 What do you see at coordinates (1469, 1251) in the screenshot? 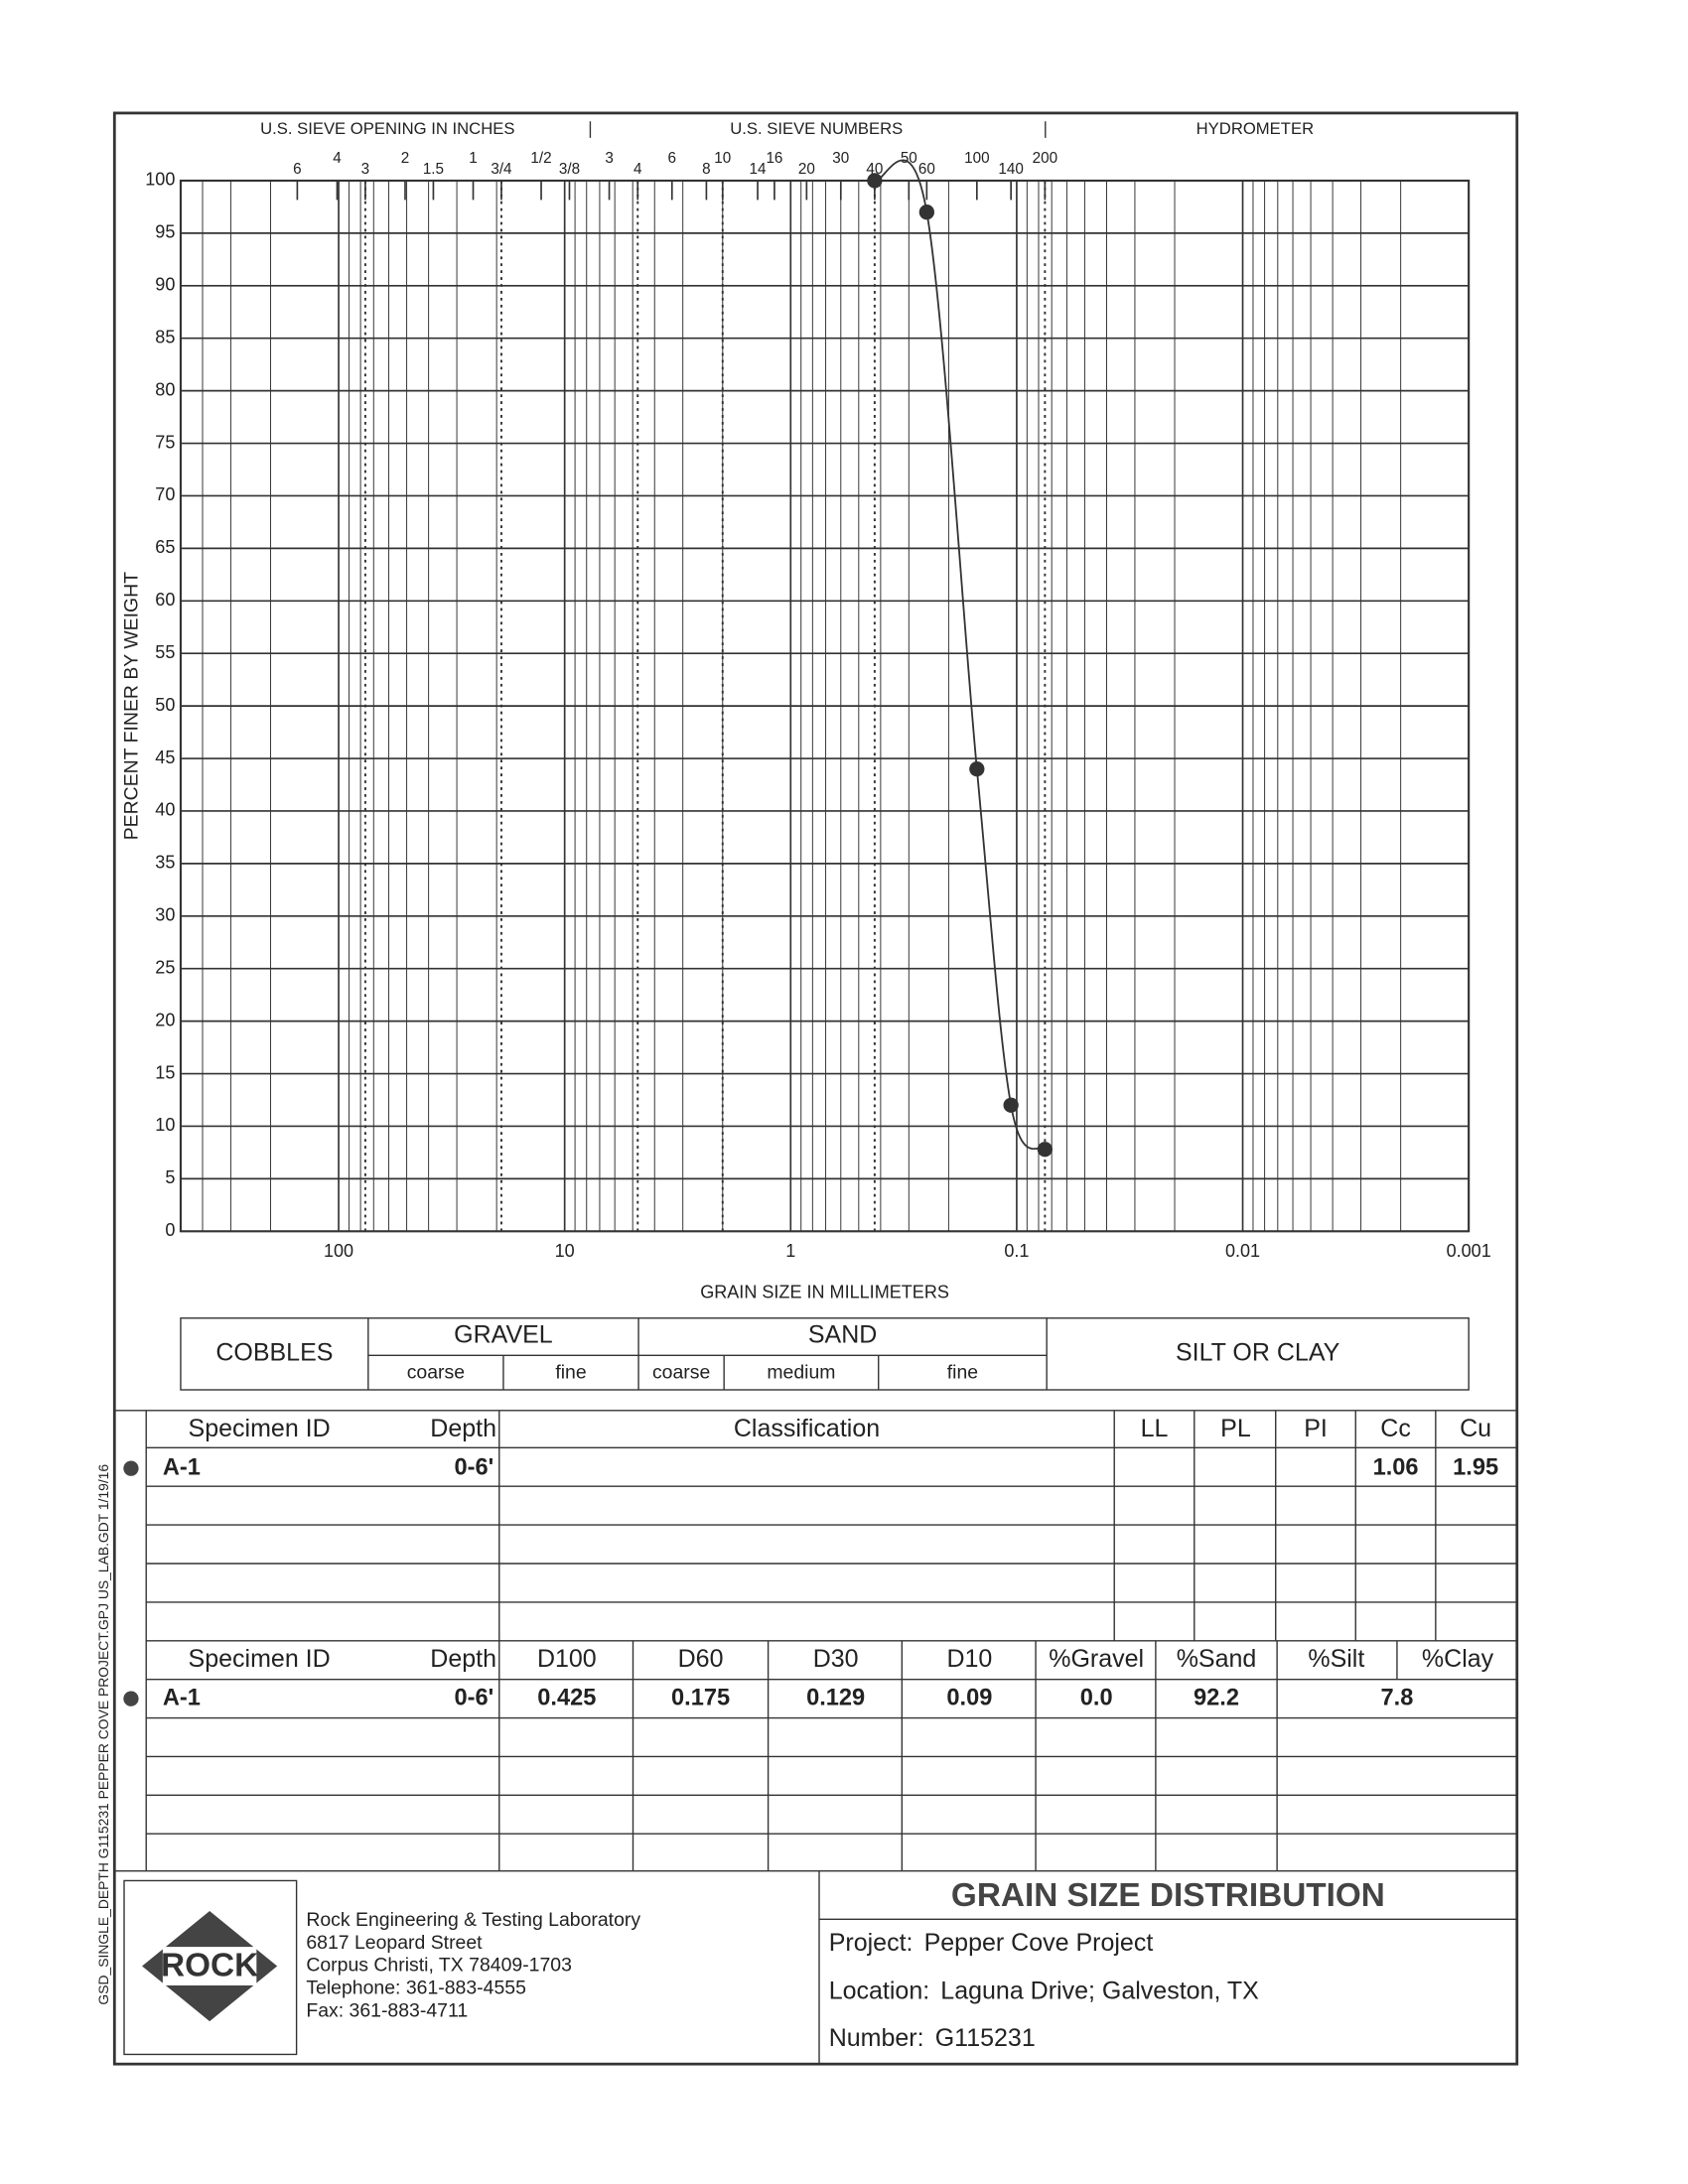
I see `x-tick-label: 0.001` at bounding box center [1469, 1251].